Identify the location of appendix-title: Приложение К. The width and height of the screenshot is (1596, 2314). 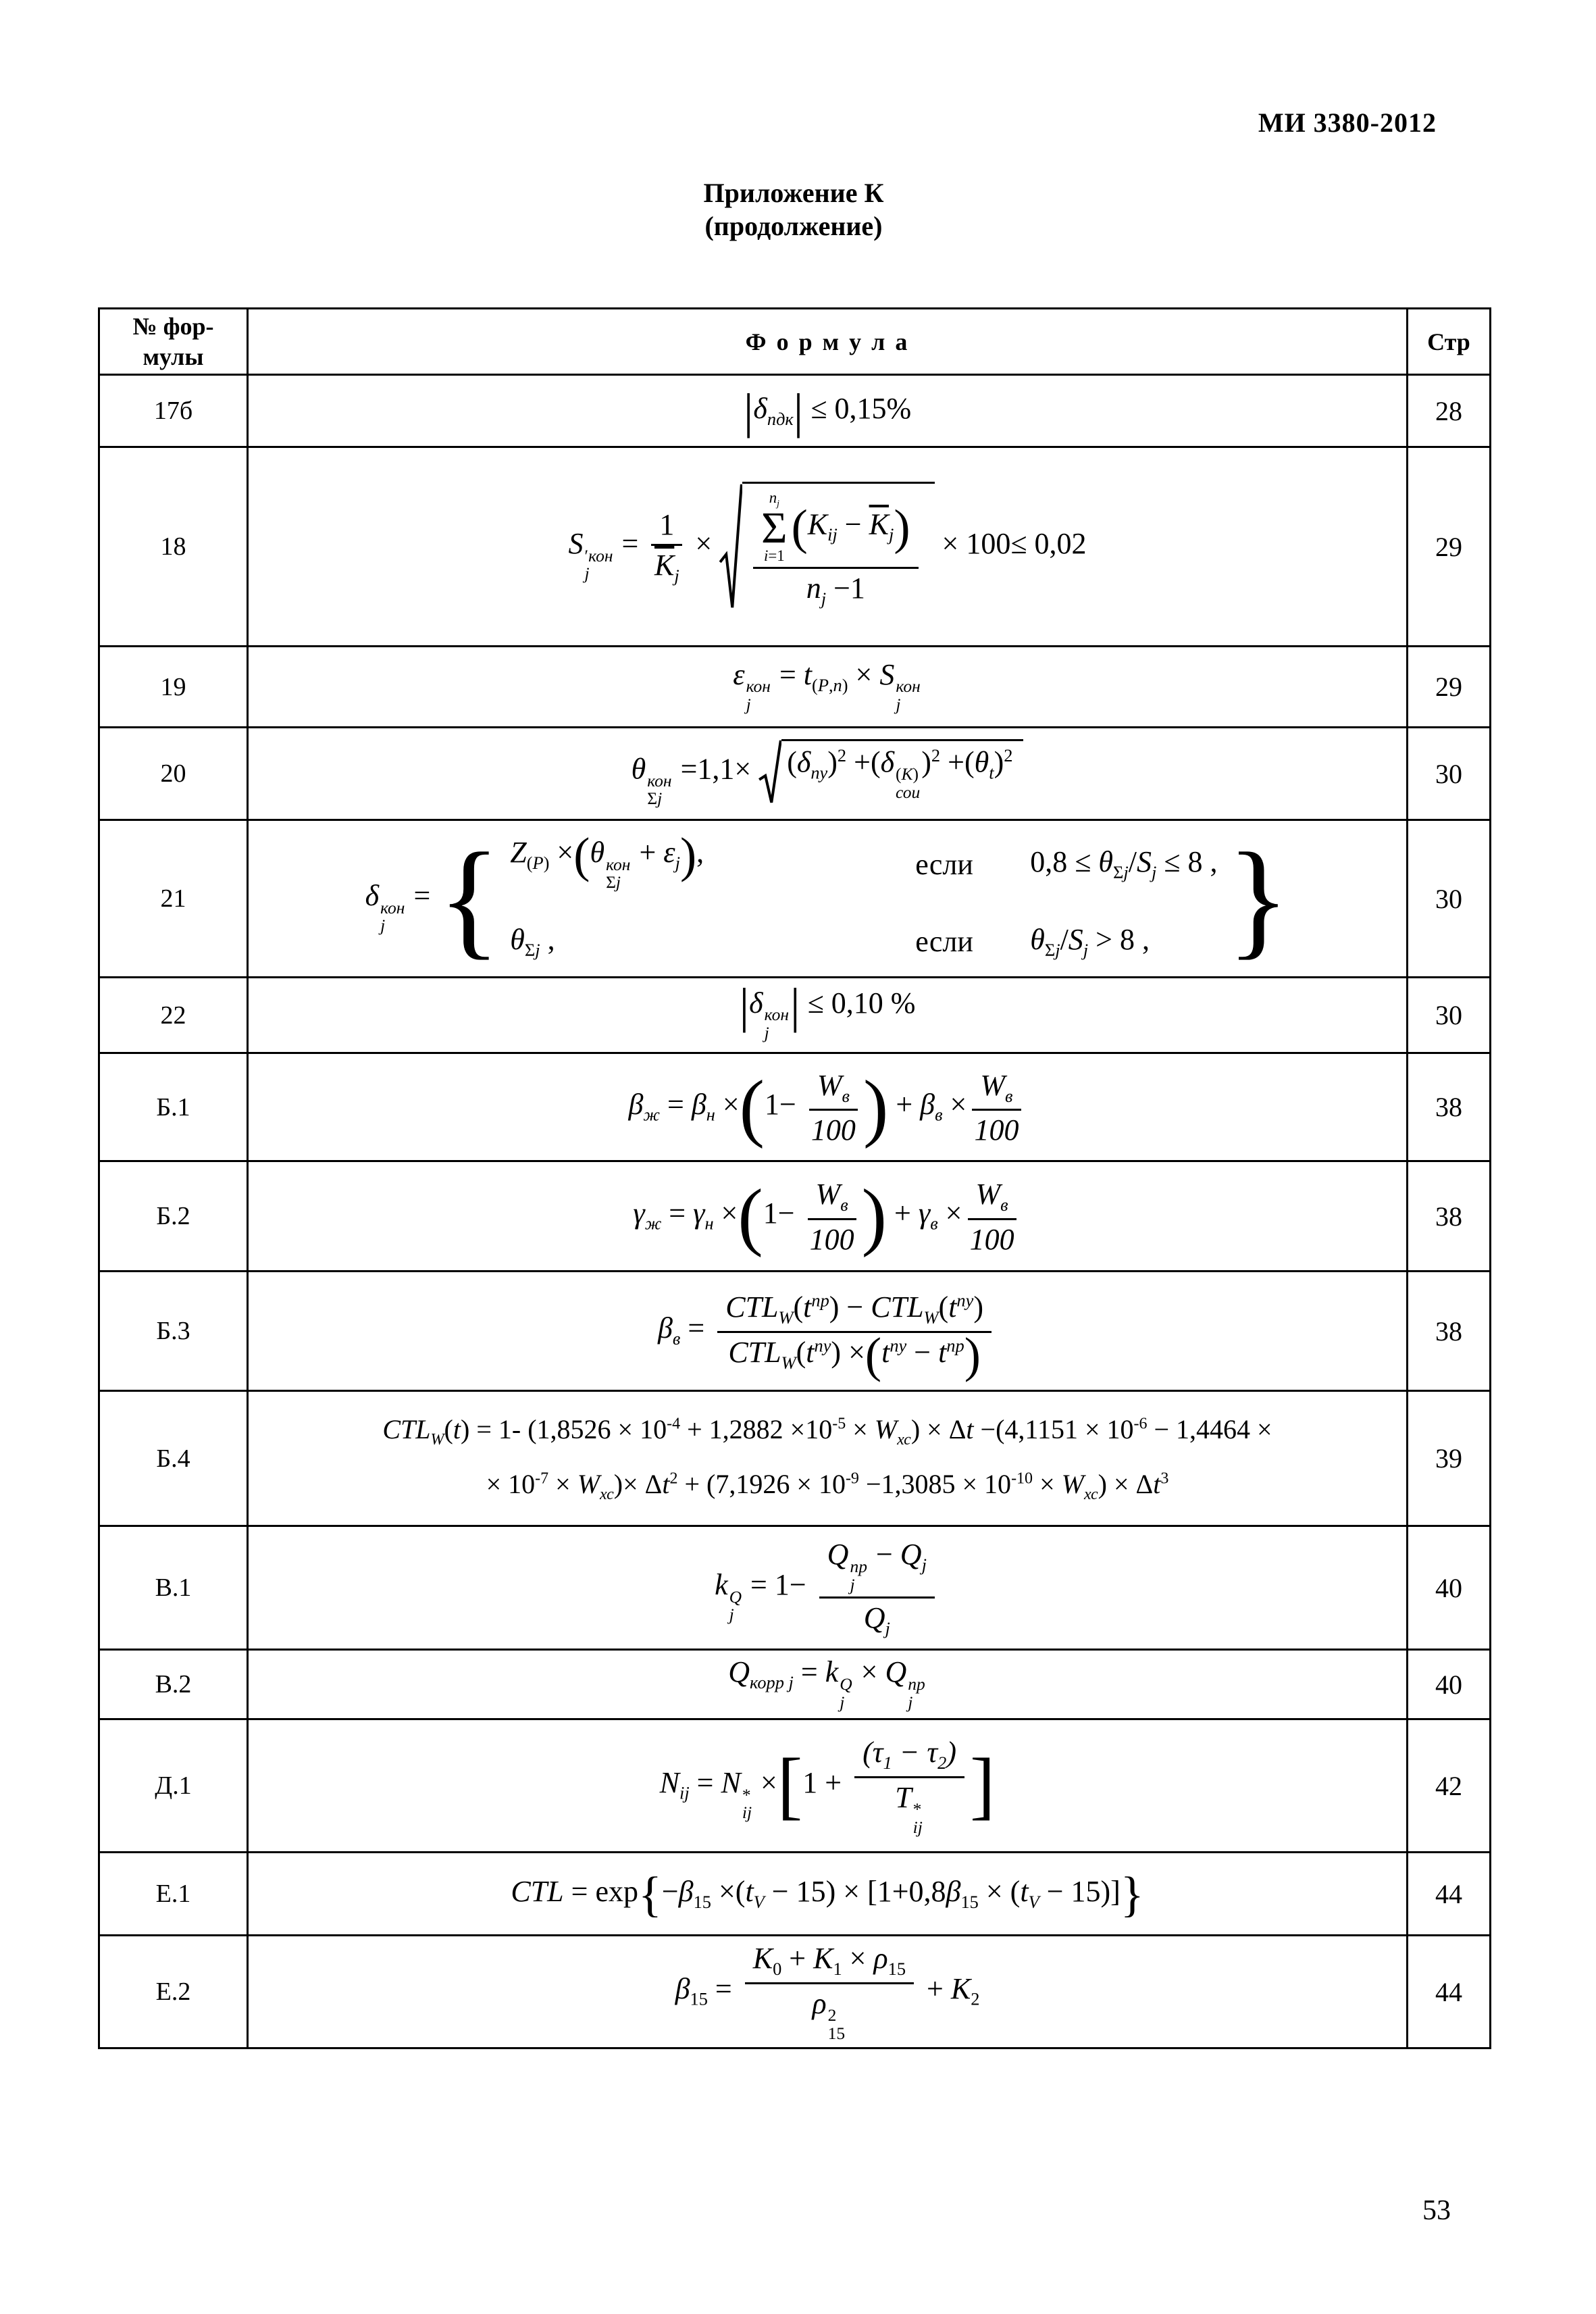
(794, 193).